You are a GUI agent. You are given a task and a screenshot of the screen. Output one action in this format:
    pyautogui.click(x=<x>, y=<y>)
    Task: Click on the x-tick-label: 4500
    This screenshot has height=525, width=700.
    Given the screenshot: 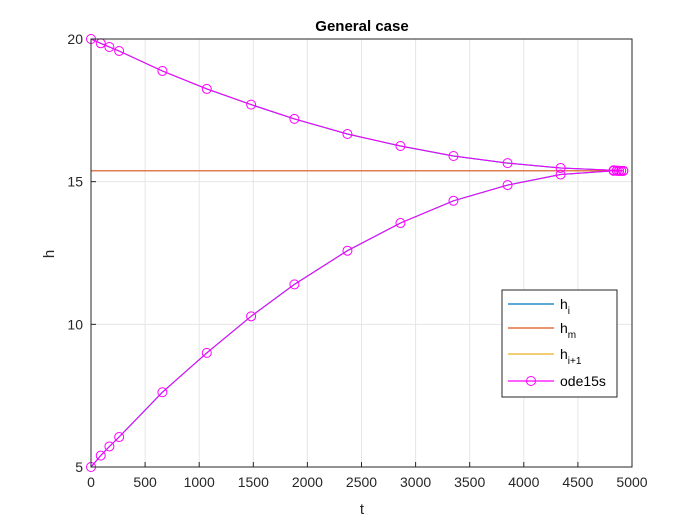 What is the action you would take?
    pyautogui.click(x=577, y=482)
    